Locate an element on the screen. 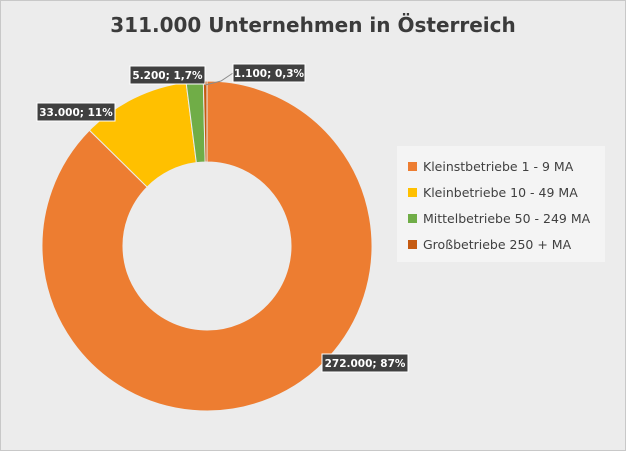 The width and height of the screenshot is (626, 451). data-label-4: 1.100; 0,3% is located at coordinates (269, 73).